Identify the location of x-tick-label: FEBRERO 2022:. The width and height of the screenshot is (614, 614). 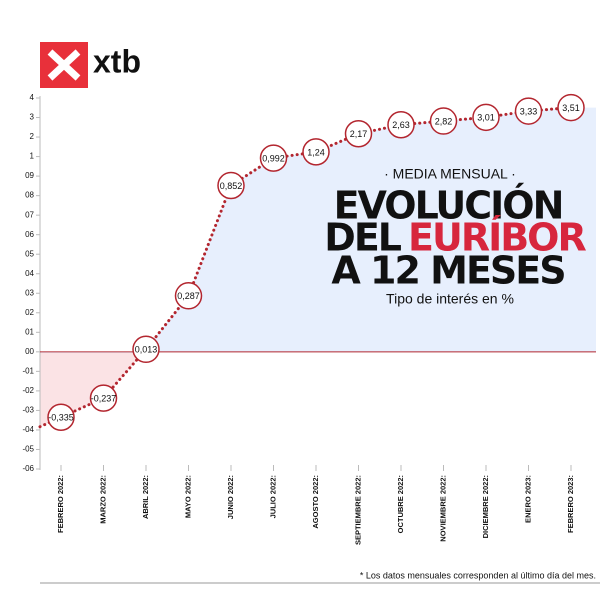
(60, 504).